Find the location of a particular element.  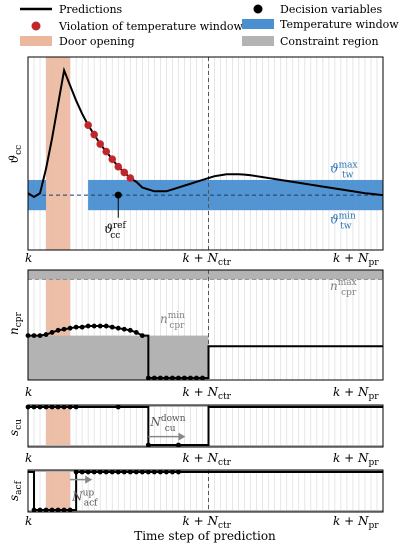

legend-temp-window-label: Temperature window is located at coordinates (339, 24).